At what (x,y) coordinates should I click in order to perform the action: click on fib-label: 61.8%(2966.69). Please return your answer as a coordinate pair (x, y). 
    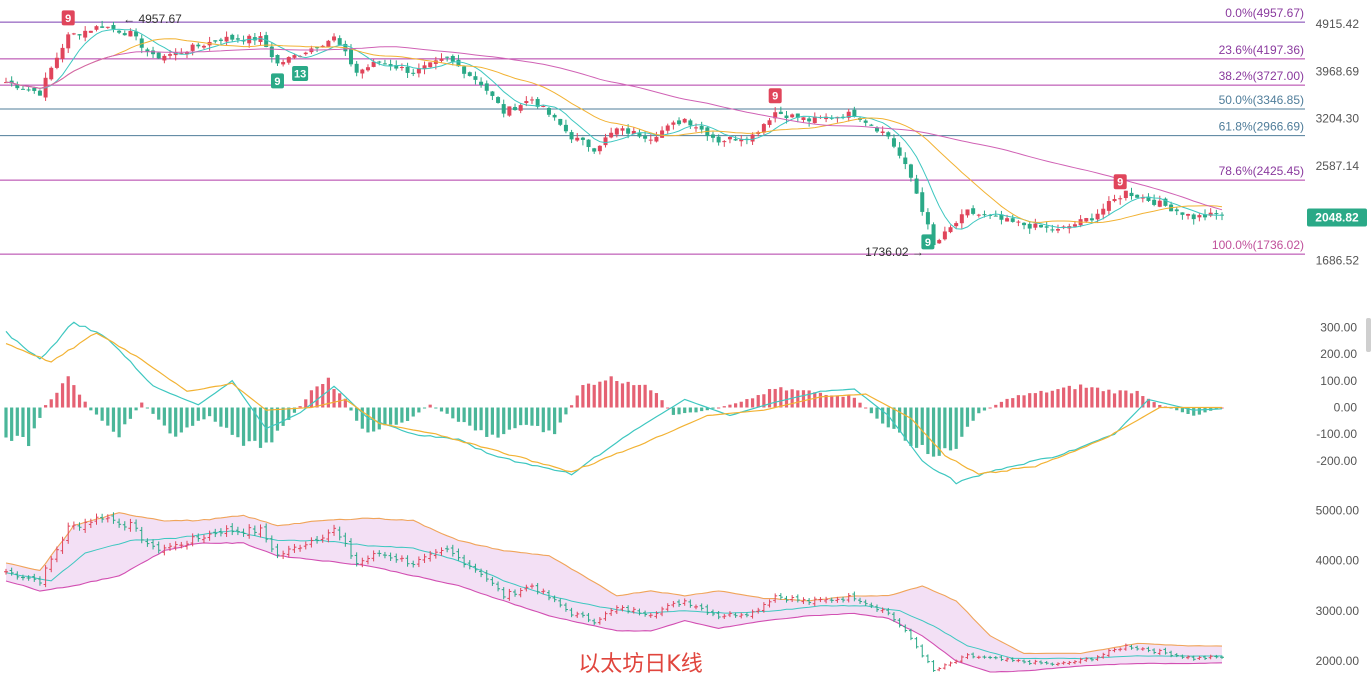
    Looking at the image, I should click on (1261, 127).